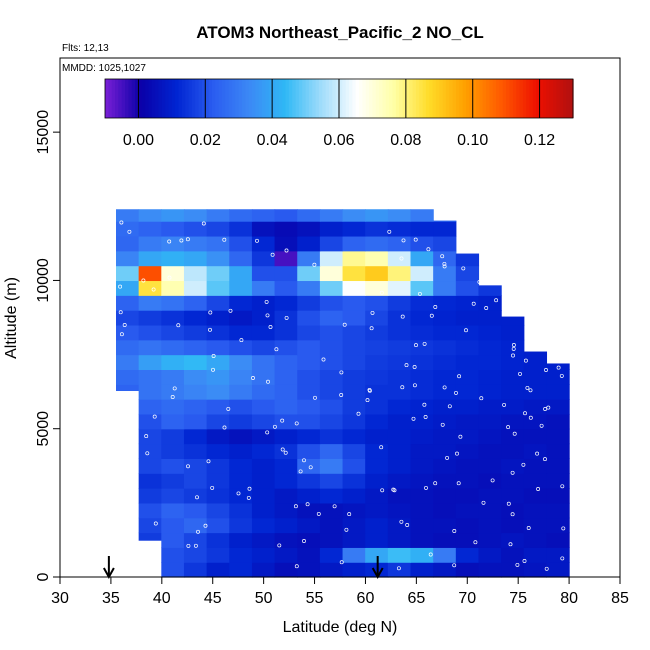 Image resolution: width=650 pixels, height=650 pixels. Describe the element at coordinates (43, 429) in the screenshot. I see `y-tick-label: 5000` at that location.